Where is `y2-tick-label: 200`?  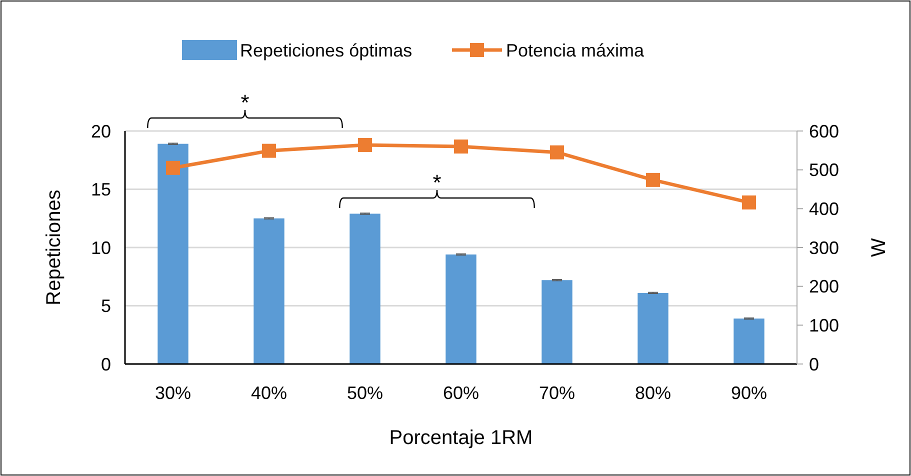 y2-tick-label: 200 is located at coordinates (824, 286).